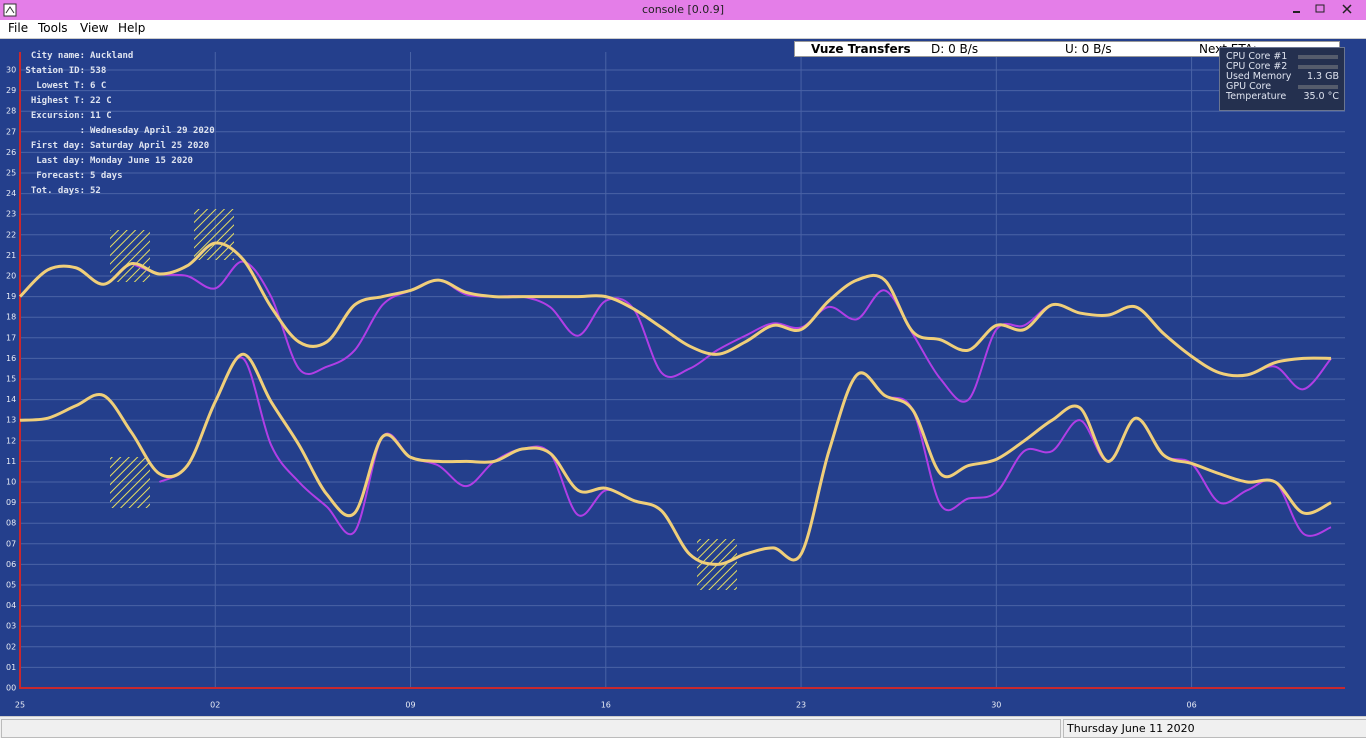 Image resolution: width=1366 pixels, height=738 pixels. What do you see at coordinates (94, 28) in the screenshot?
I see `menu-item: View` at bounding box center [94, 28].